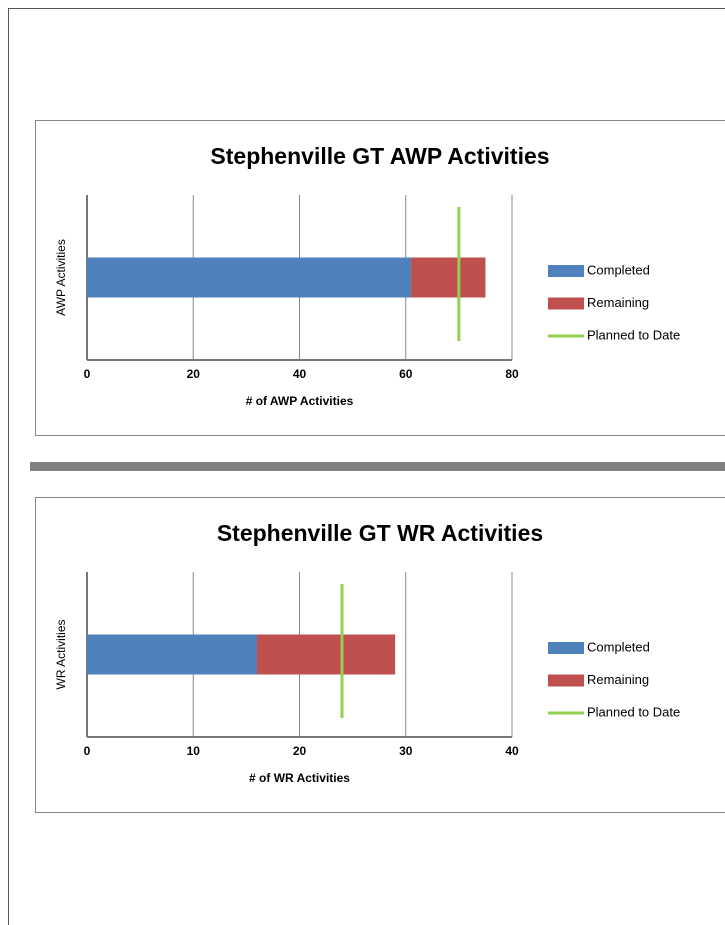  What do you see at coordinates (61, 654) in the screenshot?
I see `y-axis-label: WR Activities` at bounding box center [61, 654].